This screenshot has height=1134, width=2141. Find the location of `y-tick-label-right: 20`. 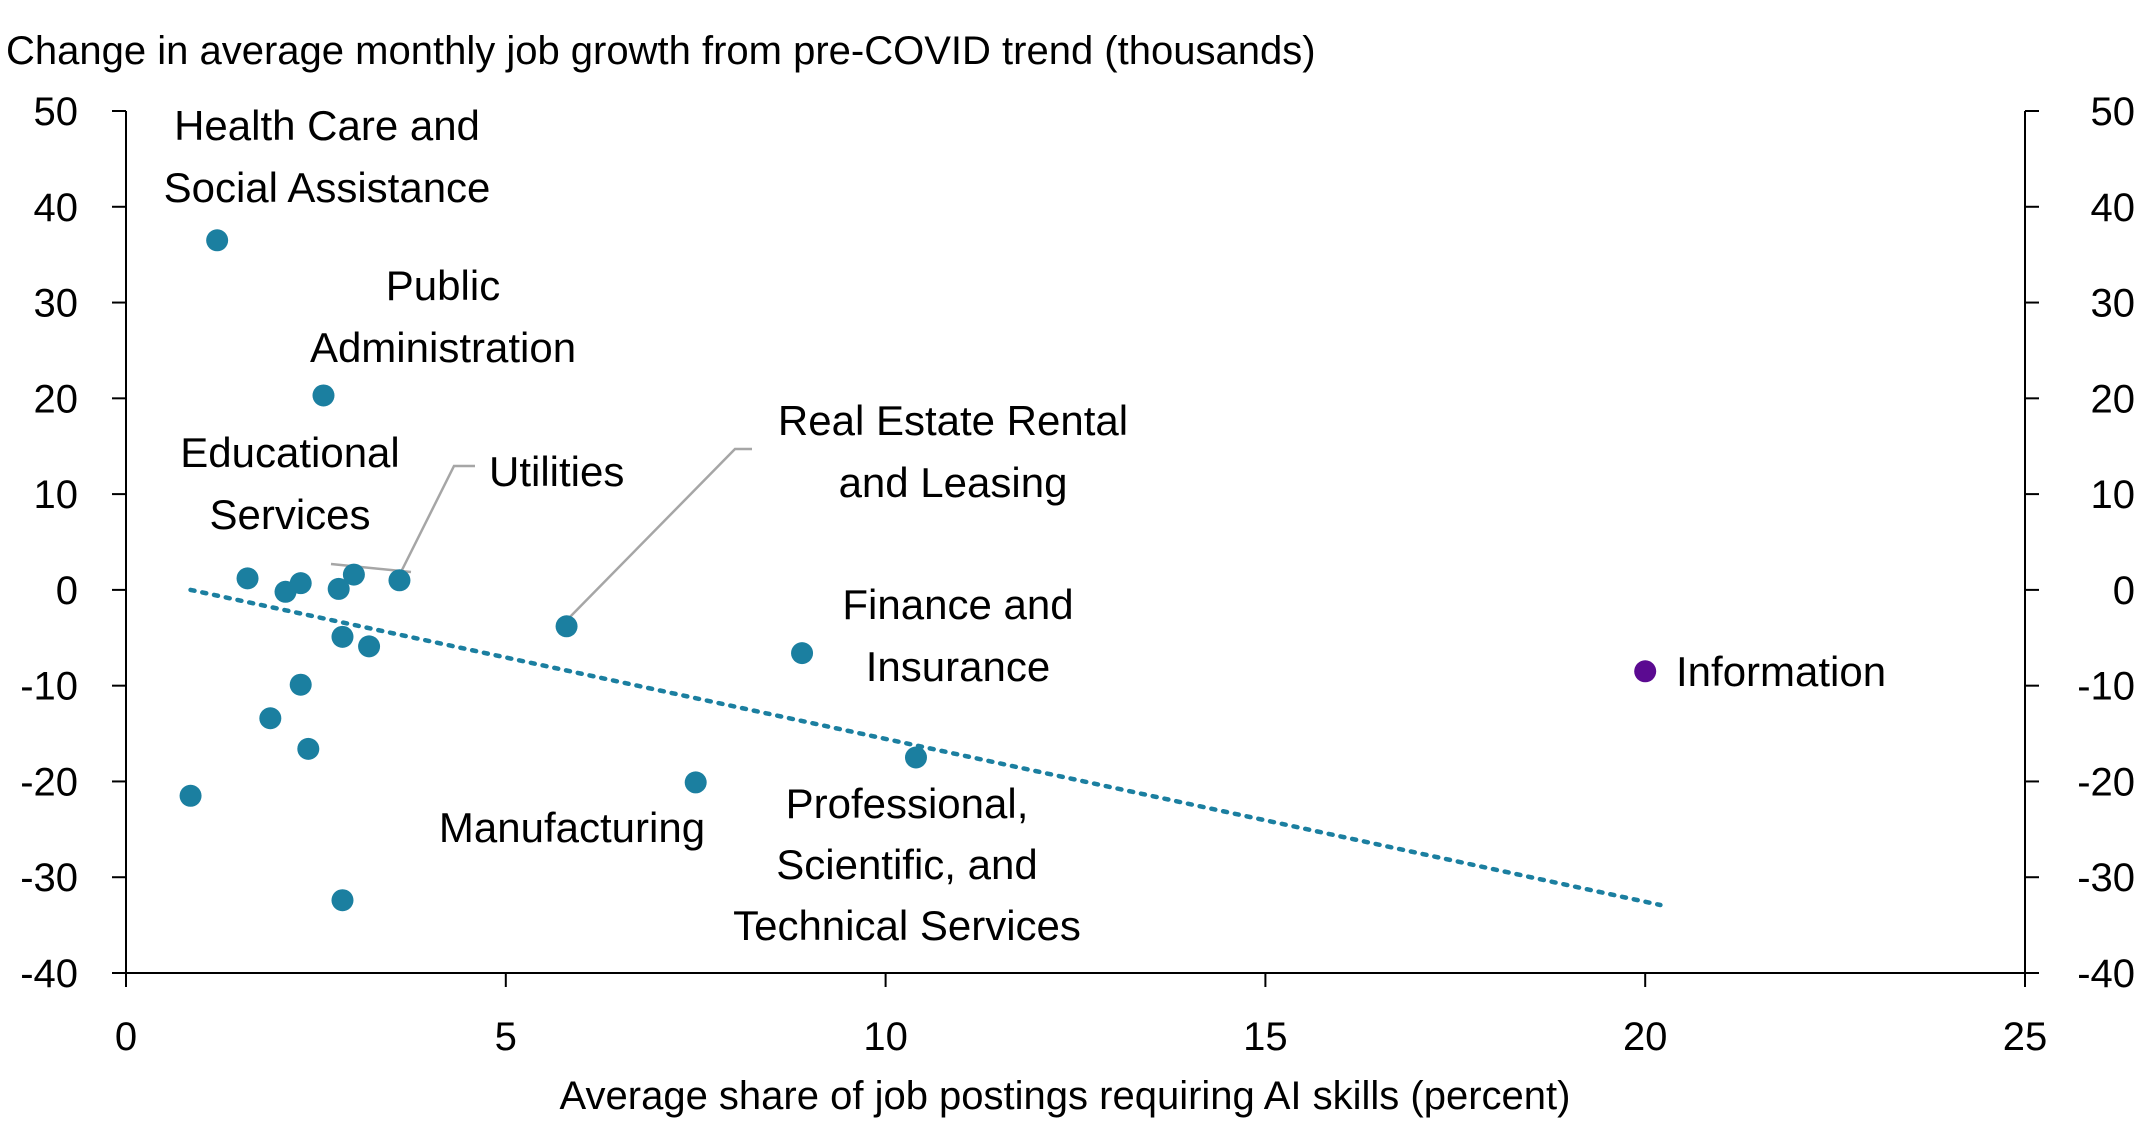

y-tick-label-right: 20 is located at coordinates (2113, 399).